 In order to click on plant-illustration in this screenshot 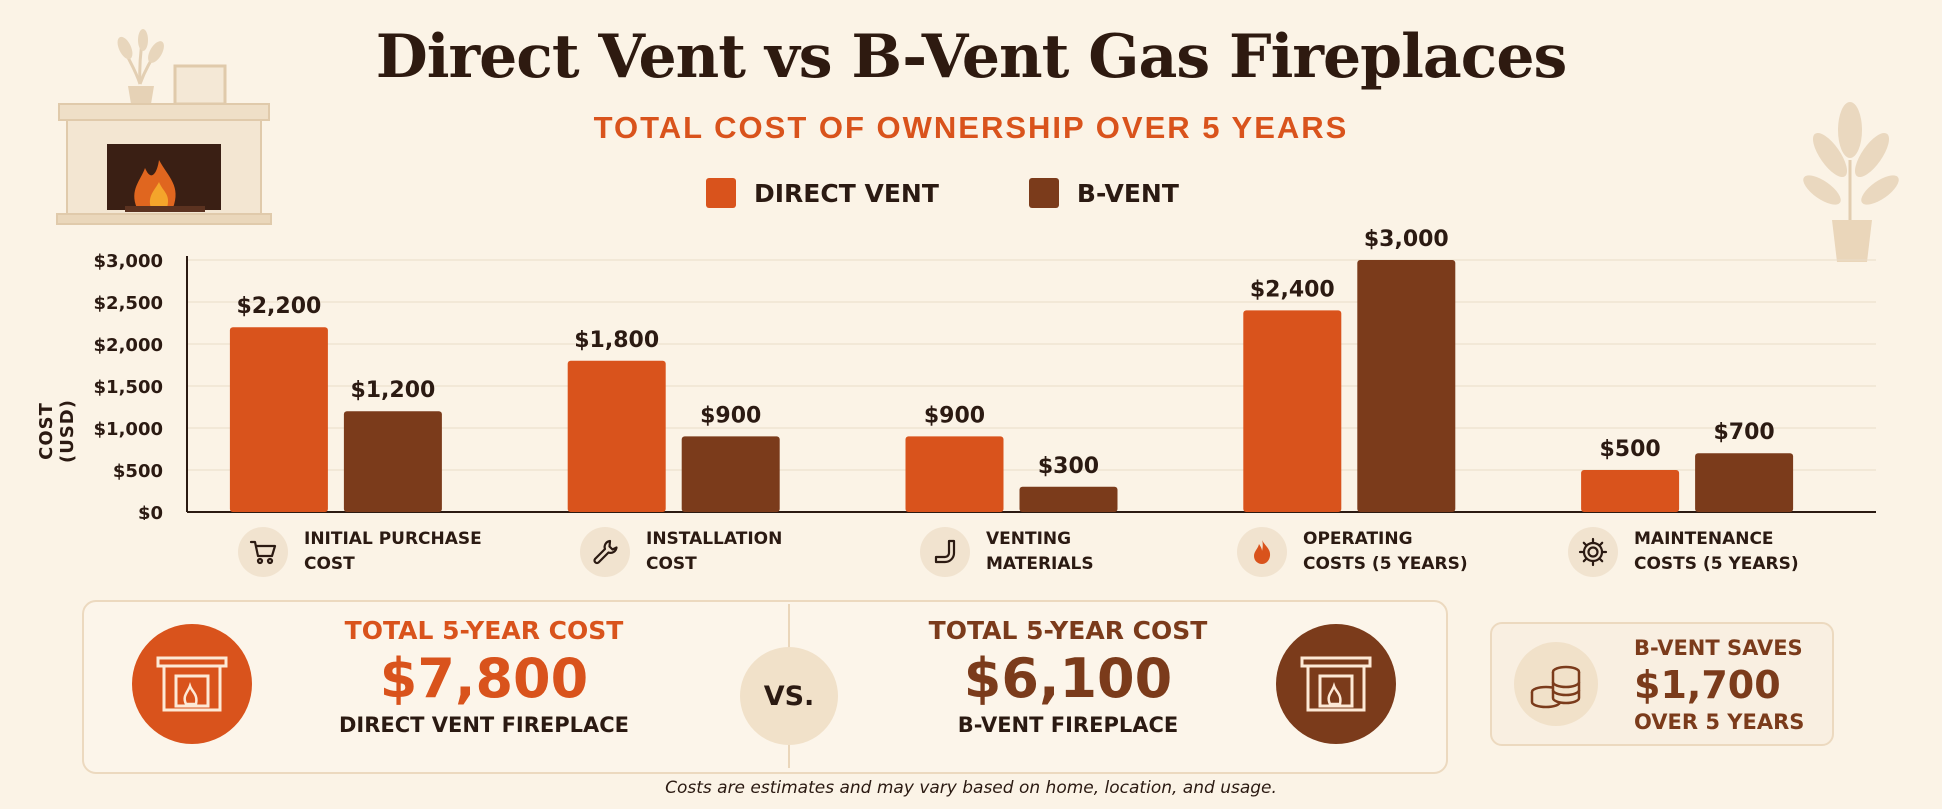, I will do `click(1851, 182)`.